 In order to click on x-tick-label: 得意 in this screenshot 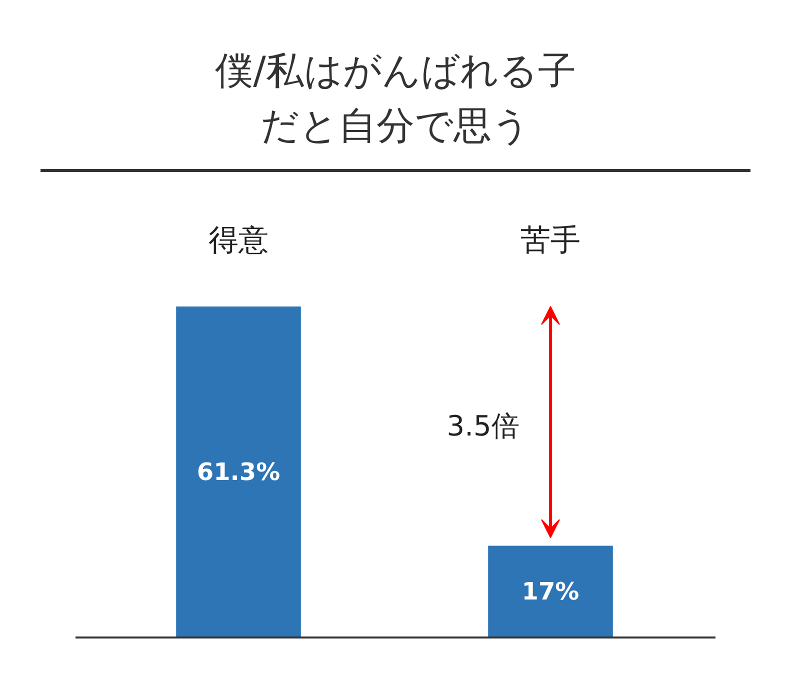, I will do `click(238, 240)`.